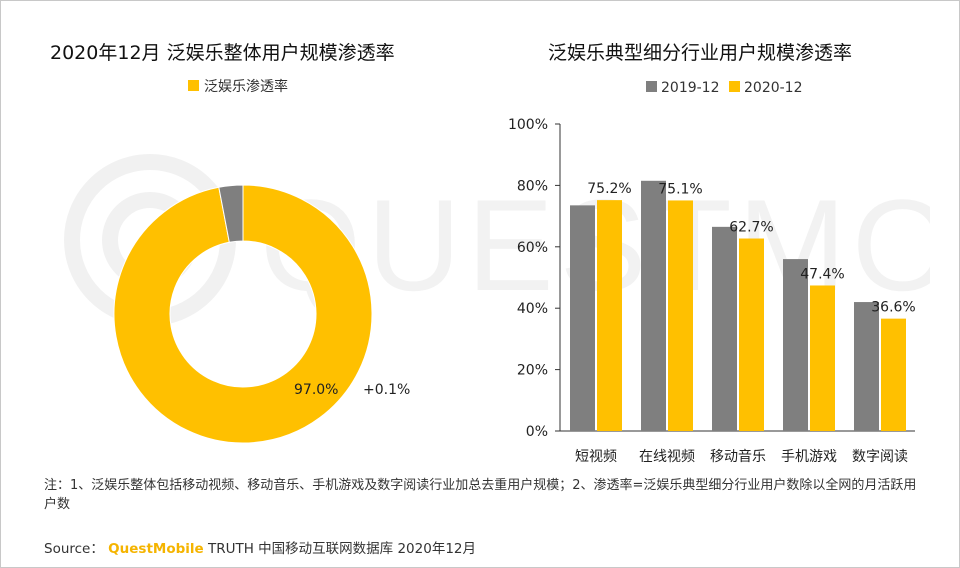 The height and width of the screenshot is (568, 960). Describe the element at coordinates (809, 457) in the screenshot. I see `x-category-label: 手机游戏` at that location.